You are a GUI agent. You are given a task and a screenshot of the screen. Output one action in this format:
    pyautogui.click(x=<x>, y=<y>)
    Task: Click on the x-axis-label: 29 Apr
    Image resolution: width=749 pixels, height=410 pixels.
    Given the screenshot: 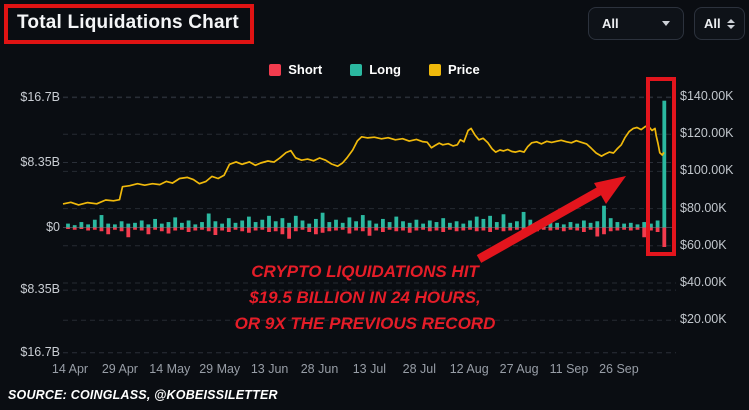 What is the action you would take?
    pyautogui.click(x=119, y=369)
    